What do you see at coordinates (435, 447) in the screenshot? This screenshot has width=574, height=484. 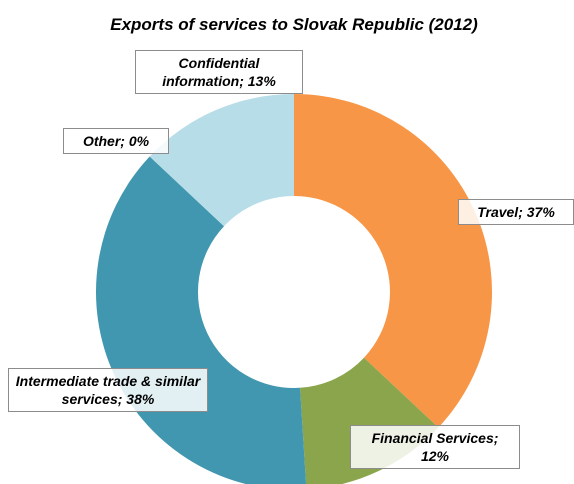 I see `data-label: Financial Services; 12%` at bounding box center [435, 447].